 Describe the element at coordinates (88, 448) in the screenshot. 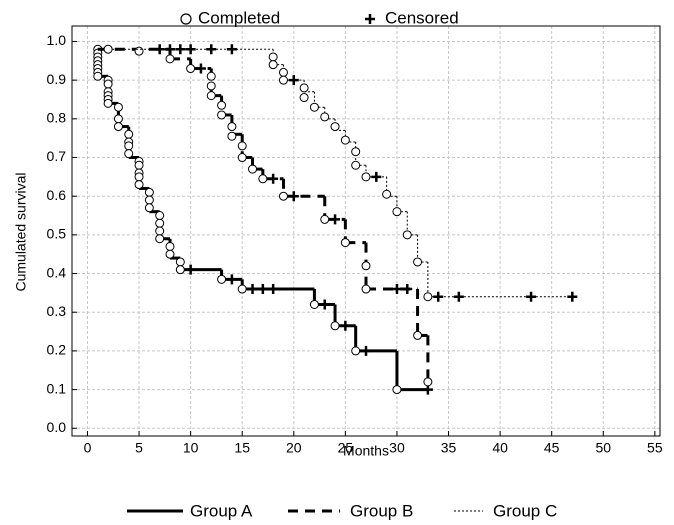

I see `x-tick-label: 0` at that location.